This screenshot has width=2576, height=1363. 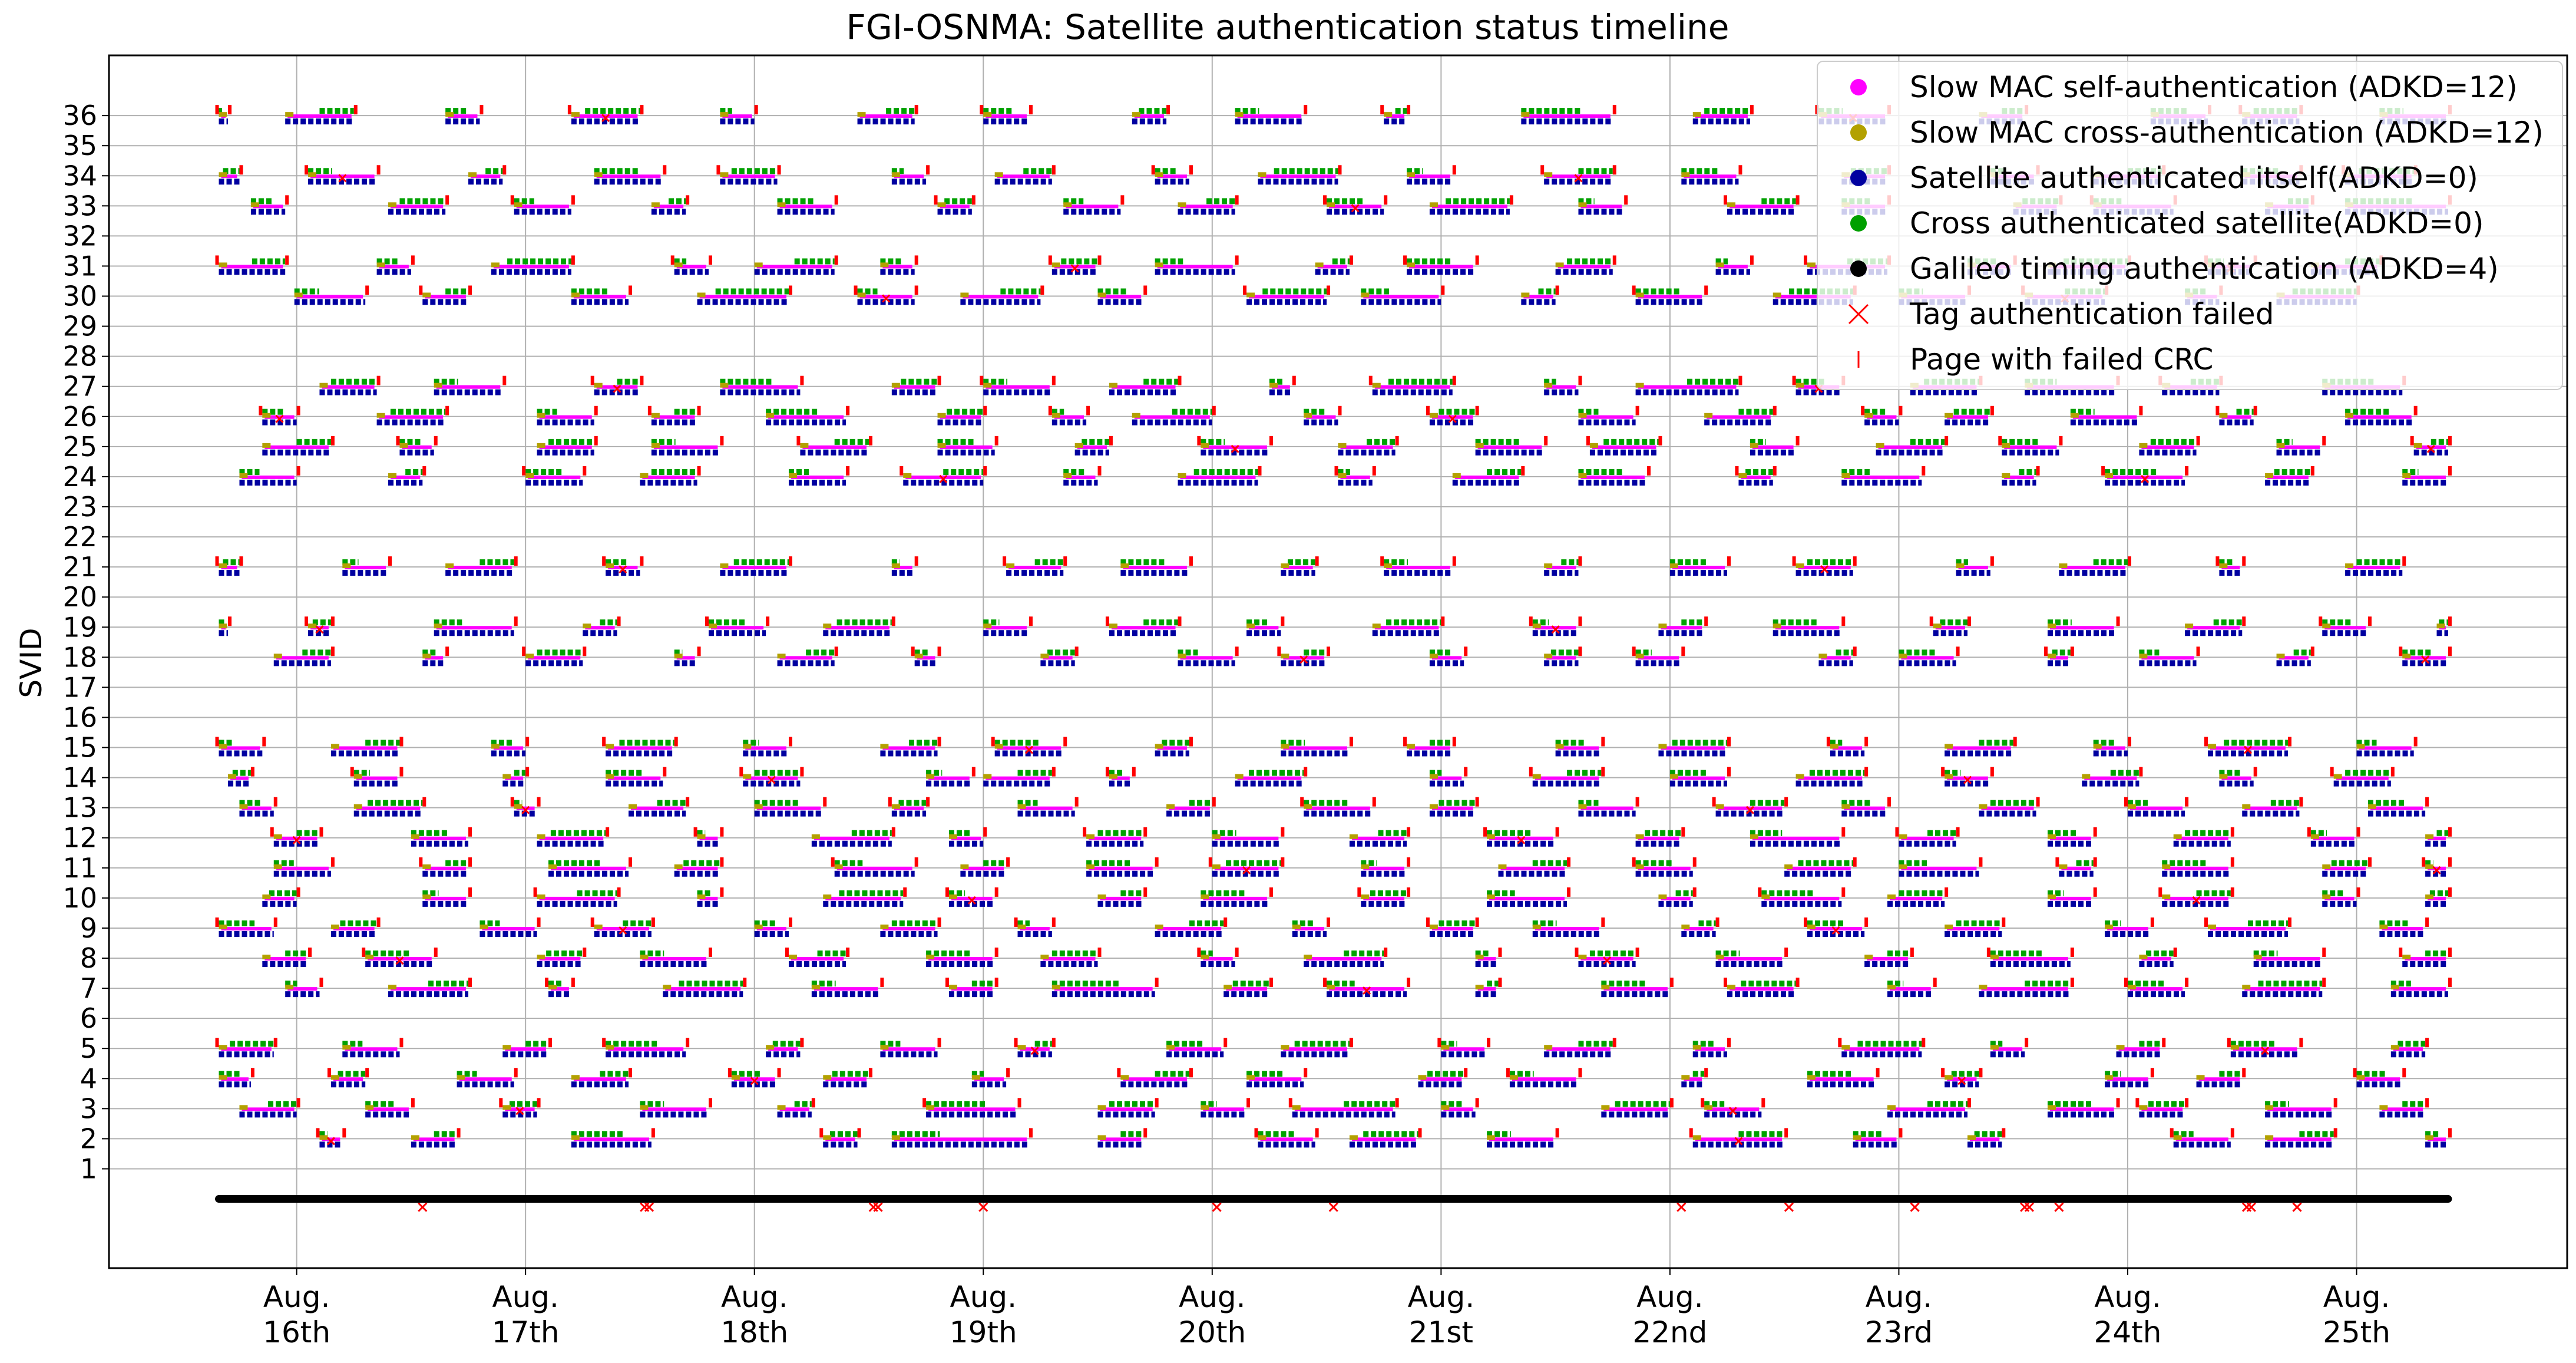 I want to click on legend-marker-x, so click(x=1858, y=314).